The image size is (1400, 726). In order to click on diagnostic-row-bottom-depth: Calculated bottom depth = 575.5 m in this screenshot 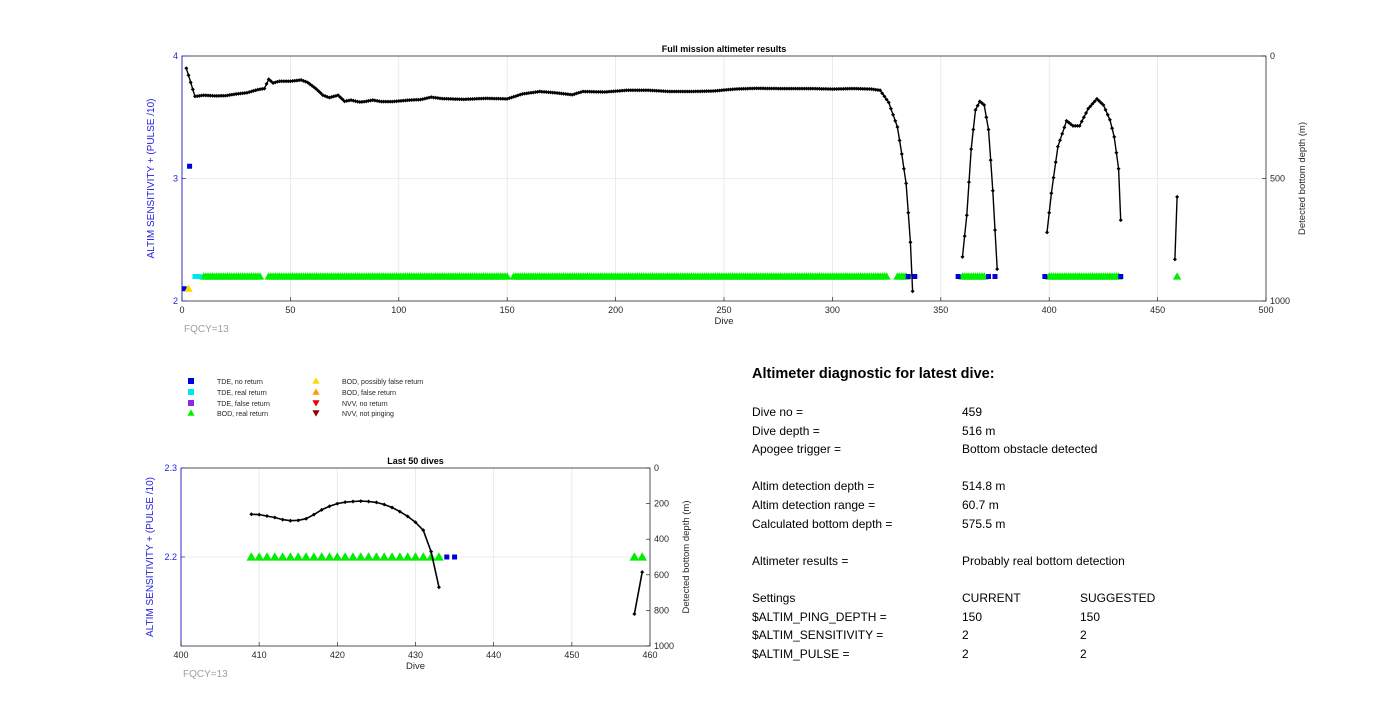, I will do `click(1032, 526)`.